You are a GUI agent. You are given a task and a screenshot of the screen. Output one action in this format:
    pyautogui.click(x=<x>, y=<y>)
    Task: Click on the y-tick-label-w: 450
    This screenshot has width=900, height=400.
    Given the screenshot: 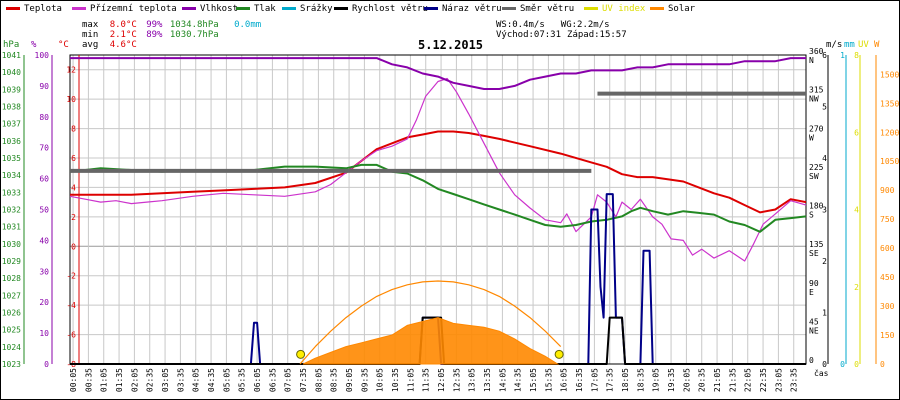 What is the action you would take?
    pyautogui.click(x=887, y=277)
    